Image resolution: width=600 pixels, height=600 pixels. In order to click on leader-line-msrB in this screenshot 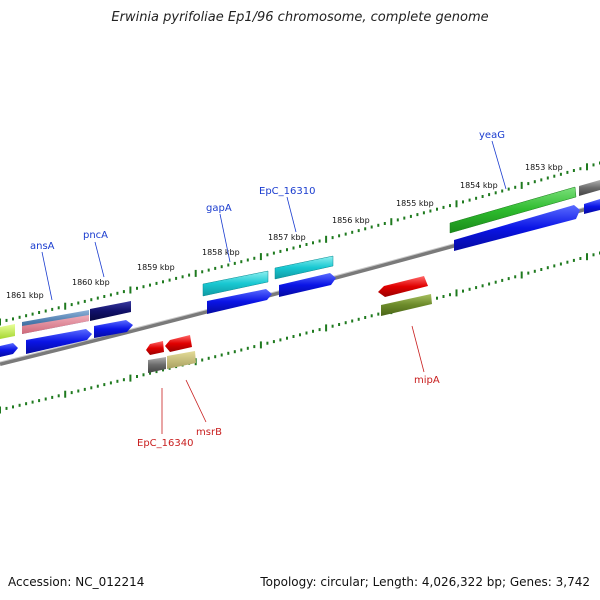, I will do `click(196, 401)`.